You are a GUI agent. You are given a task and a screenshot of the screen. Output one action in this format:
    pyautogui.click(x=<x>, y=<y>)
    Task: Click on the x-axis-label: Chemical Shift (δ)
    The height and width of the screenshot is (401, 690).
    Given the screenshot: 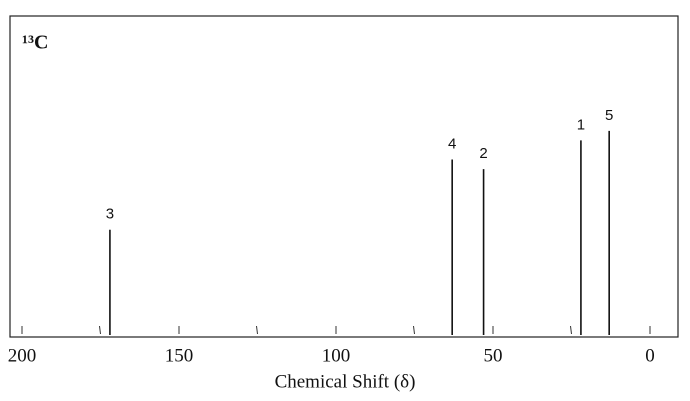 What is the action you would take?
    pyautogui.click(x=345, y=381)
    